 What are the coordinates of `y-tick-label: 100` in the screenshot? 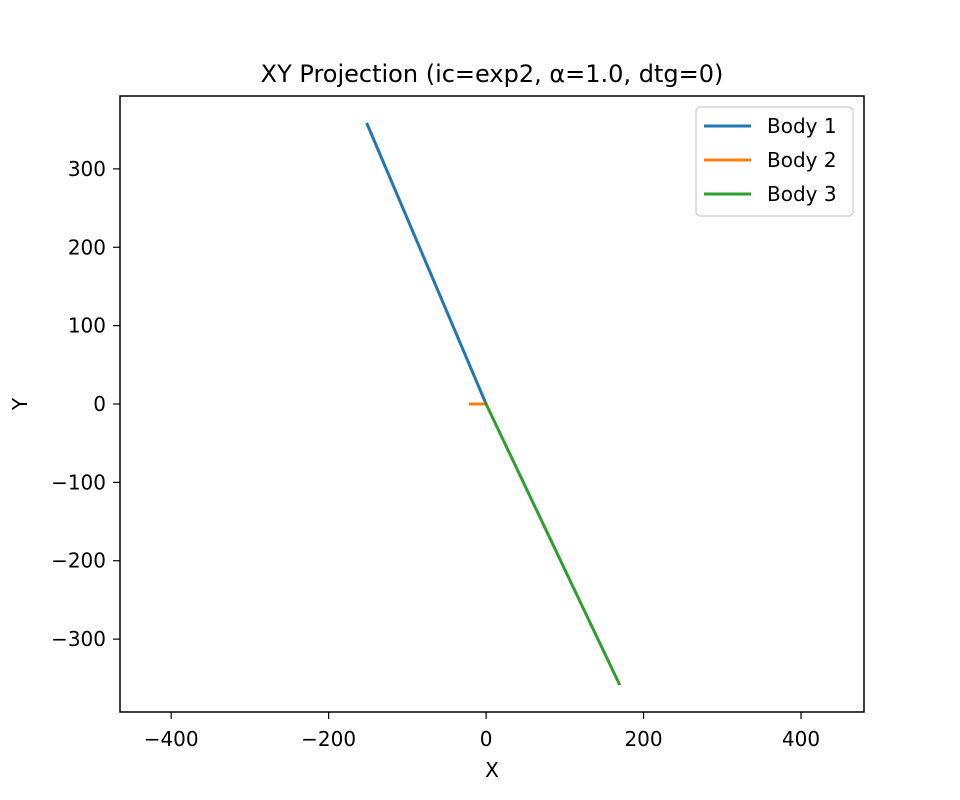 It's located at (87, 326).